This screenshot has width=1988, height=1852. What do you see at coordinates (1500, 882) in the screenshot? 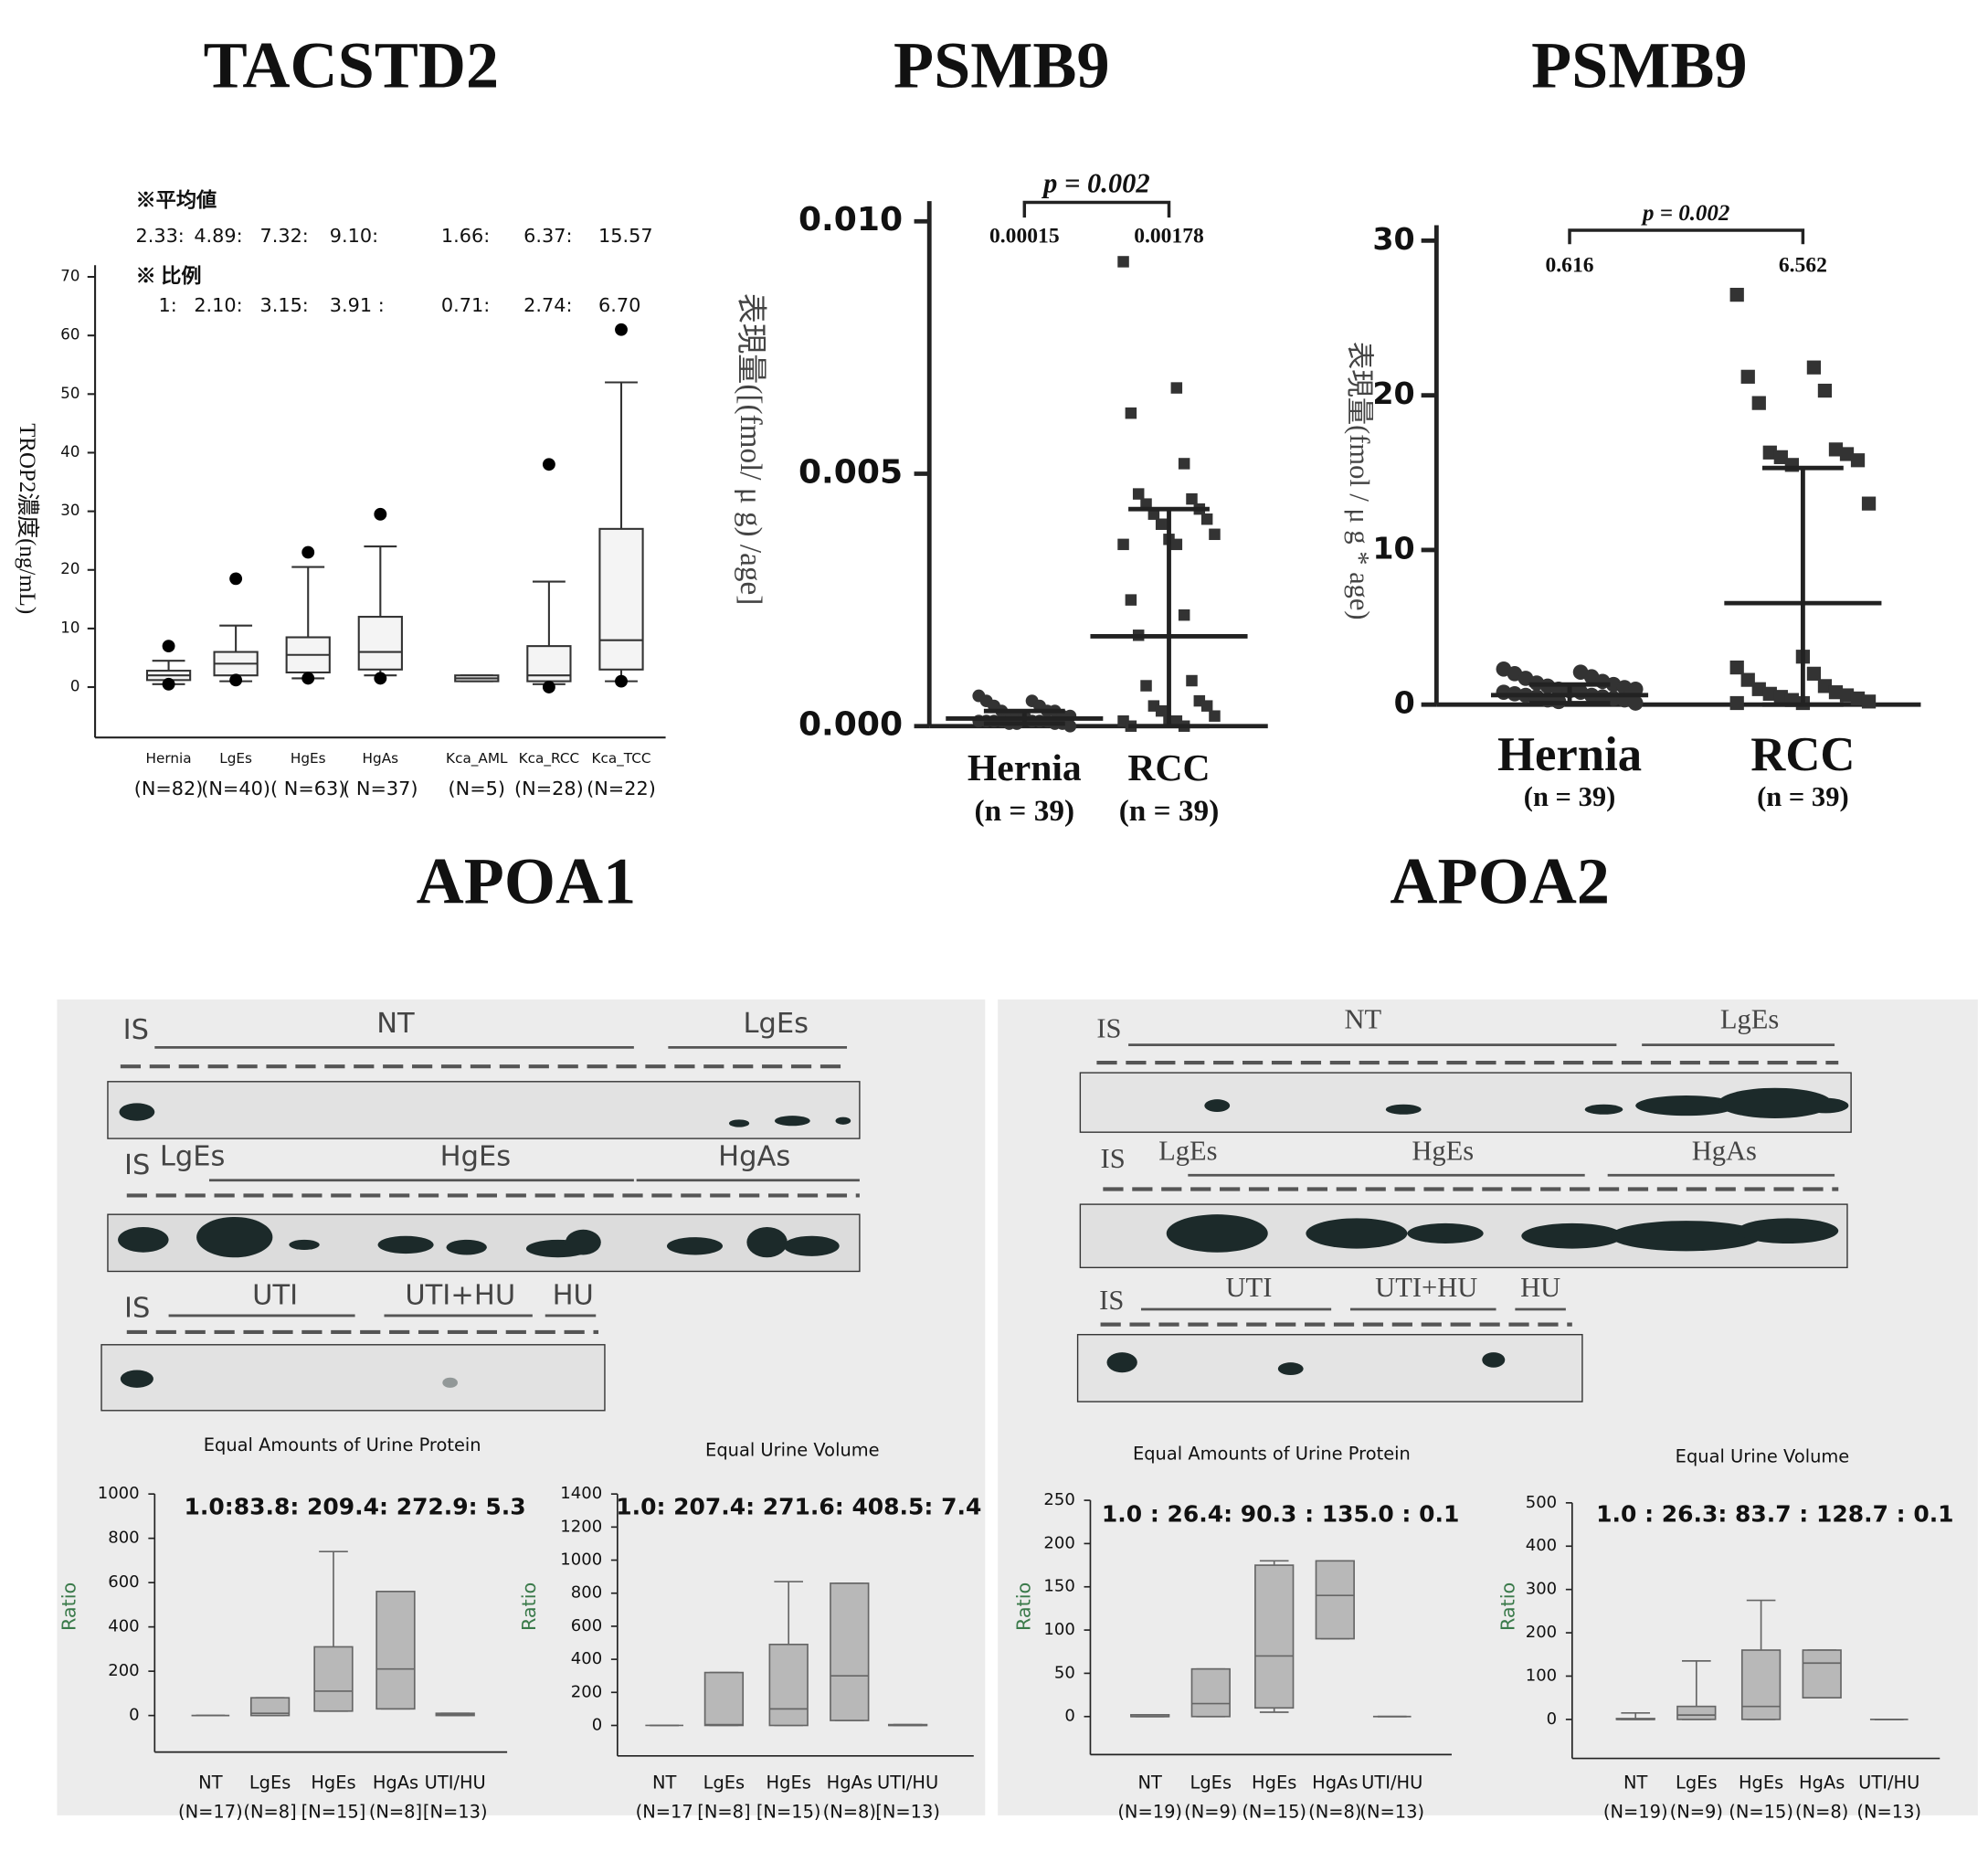
I see `panel-title: APOA2` at bounding box center [1500, 882].